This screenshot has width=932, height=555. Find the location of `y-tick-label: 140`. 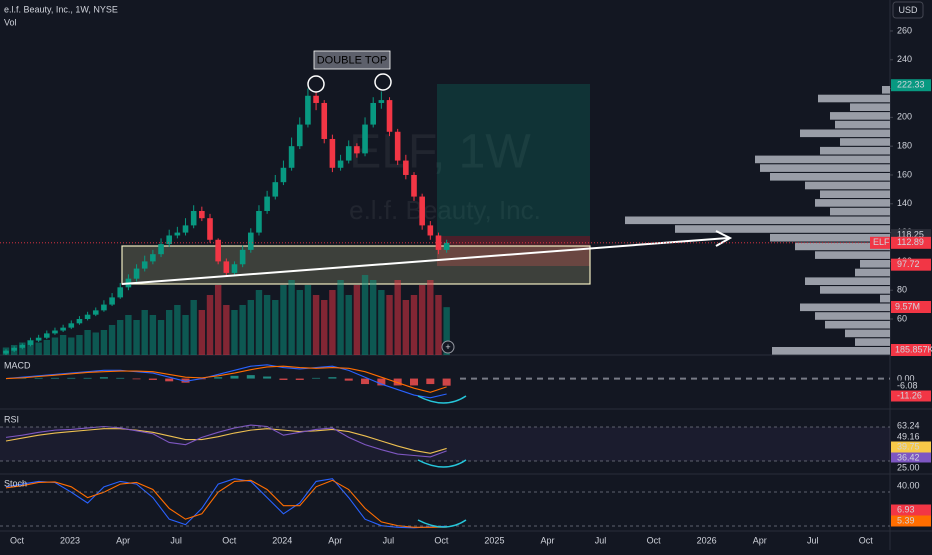

y-tick-label: 140 is located at coordinates (904, 203).